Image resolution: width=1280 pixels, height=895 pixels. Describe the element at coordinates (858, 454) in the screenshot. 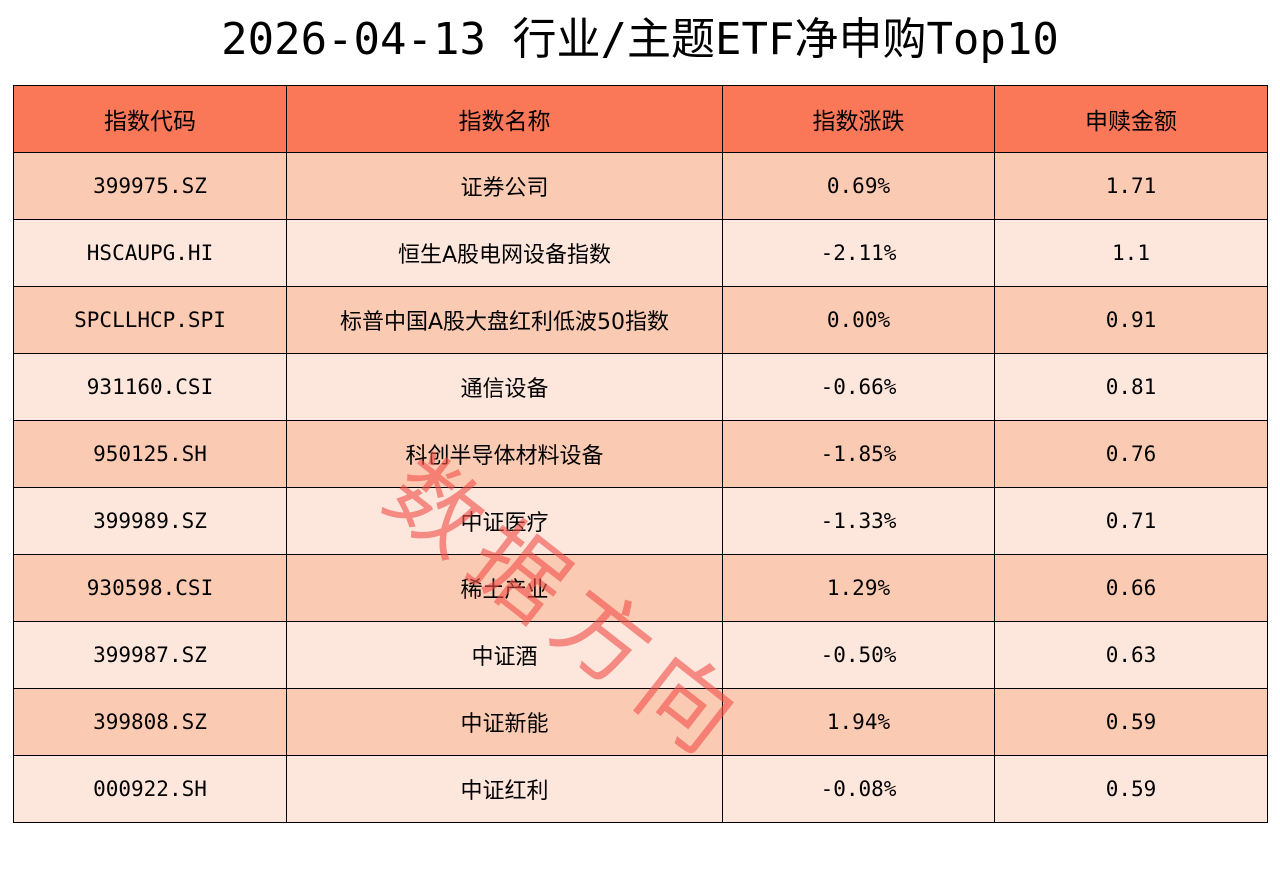

I see `cell-index-change: -1.85%` at that location.